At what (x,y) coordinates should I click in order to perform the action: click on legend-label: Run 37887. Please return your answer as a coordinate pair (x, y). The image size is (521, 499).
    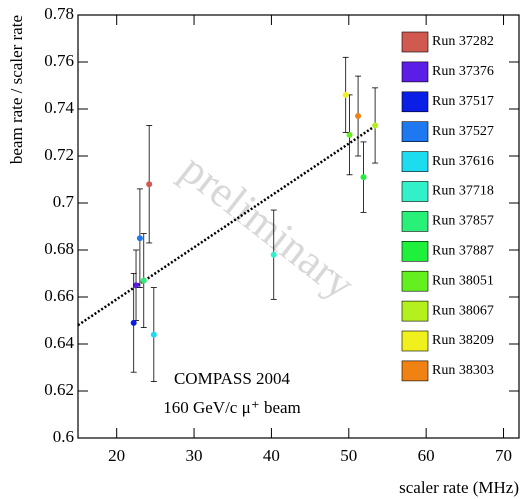
    Looking at the image, I should click on (463, 251).